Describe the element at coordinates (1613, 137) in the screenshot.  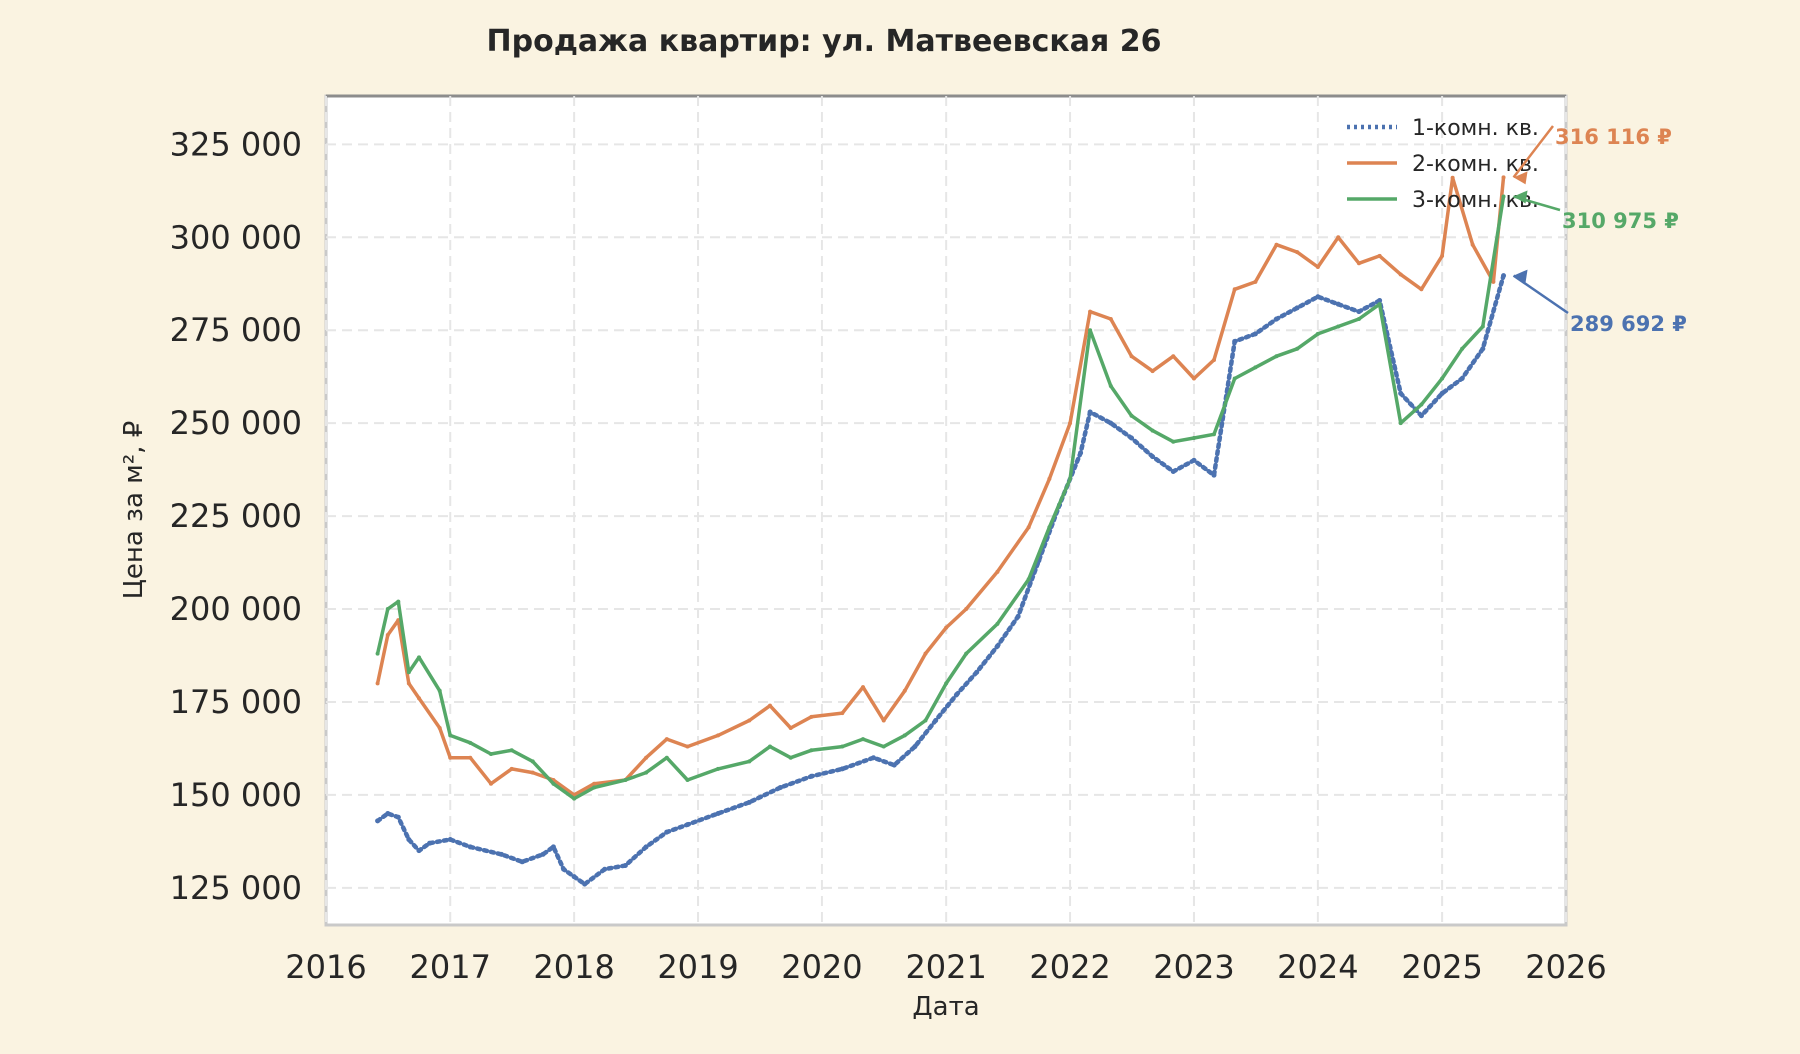
I see `annotation-label: 316 116 ₽` at that location.